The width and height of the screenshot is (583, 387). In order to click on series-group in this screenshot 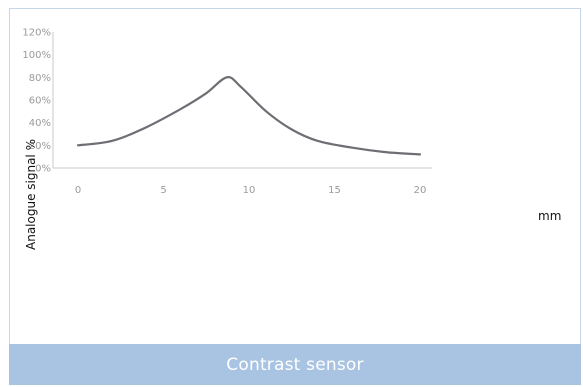, I will do `click(249, 116)`.